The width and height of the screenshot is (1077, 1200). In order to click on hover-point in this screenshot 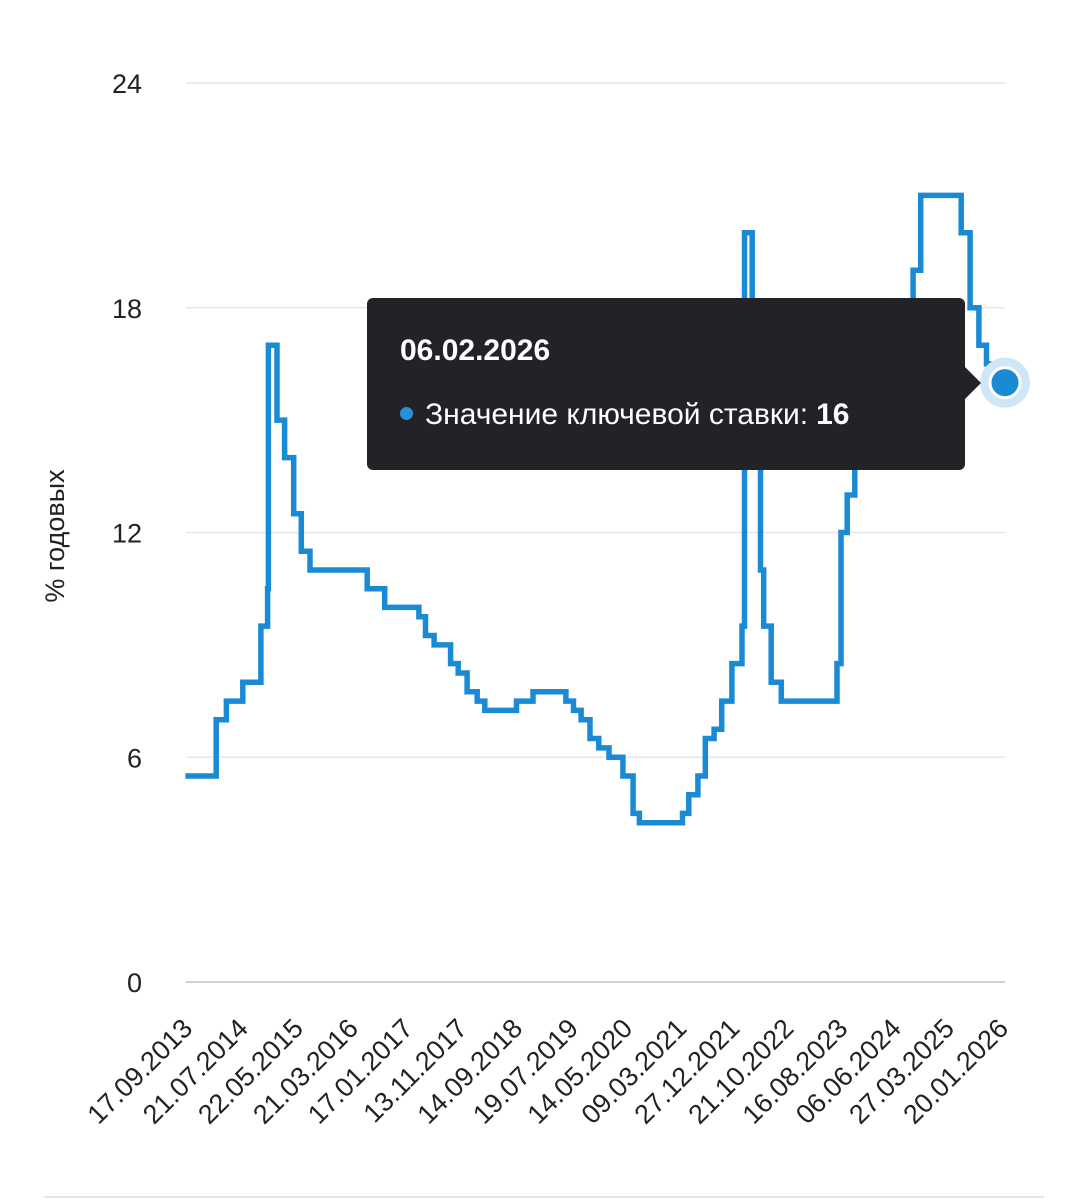, I will do `click(1005, 383)`.